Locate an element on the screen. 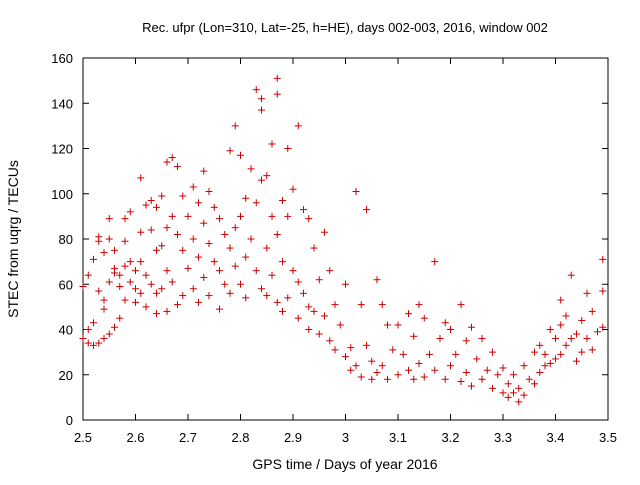 The height and width of the screenshot is (485, 640). y-tick-label: 0 is located at coordinates (69, 420).